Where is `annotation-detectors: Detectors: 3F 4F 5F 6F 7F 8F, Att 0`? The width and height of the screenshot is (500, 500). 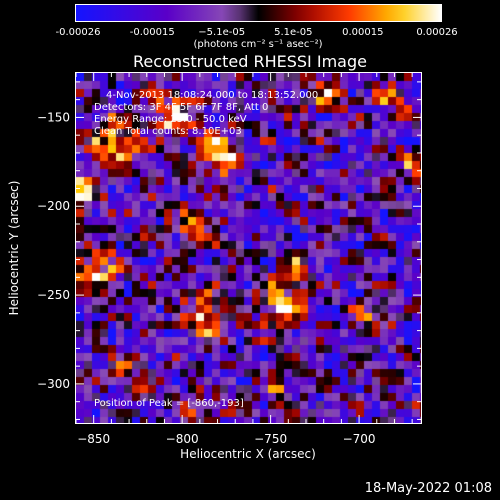
annotation-detectors: Detectors: 3F 4F 5F 6F 7F 8F, Att 0 is located at coordinates (181, 107).